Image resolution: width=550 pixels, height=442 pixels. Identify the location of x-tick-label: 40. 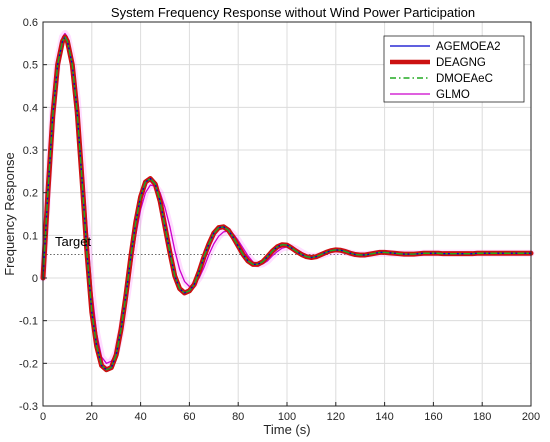
(140, 417).